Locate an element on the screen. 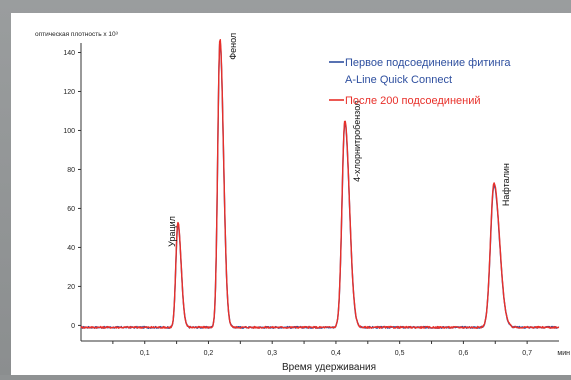 The height and width of the screenshot is (380, 571). y-tick-label: 60 is located at coordinates (71, 209).